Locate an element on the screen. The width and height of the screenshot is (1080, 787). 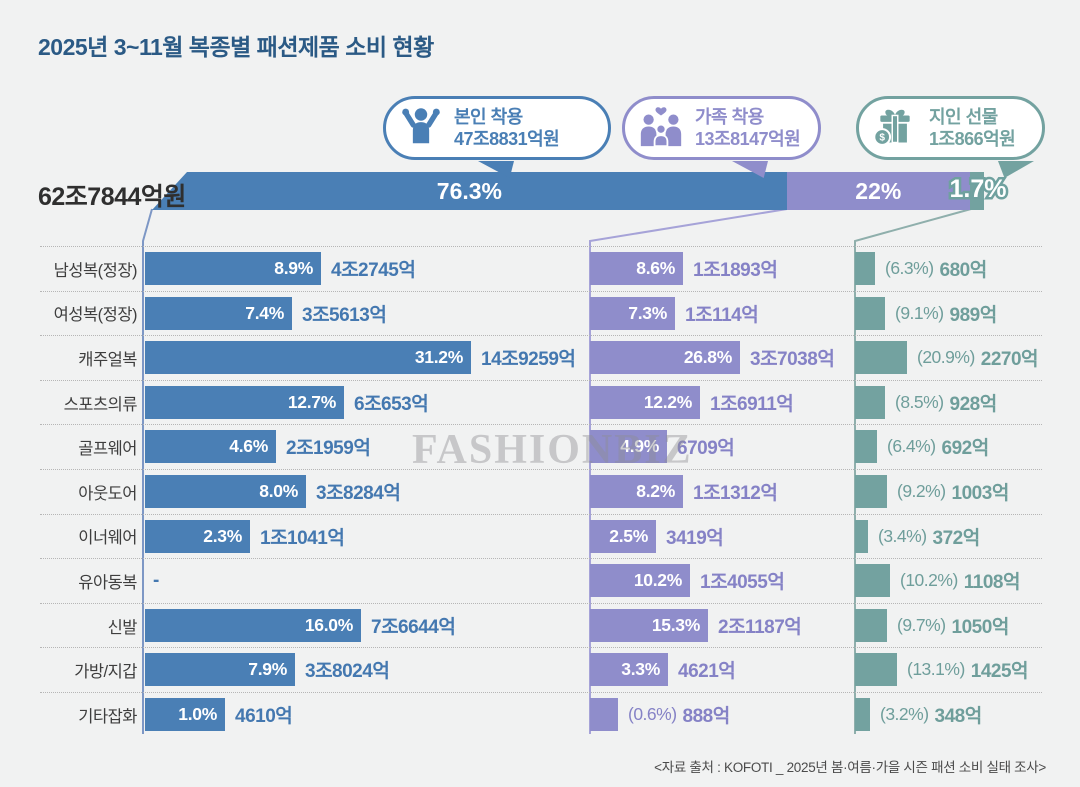
gift-value-percent: (3.2%) is located at coordinates (904, 713).